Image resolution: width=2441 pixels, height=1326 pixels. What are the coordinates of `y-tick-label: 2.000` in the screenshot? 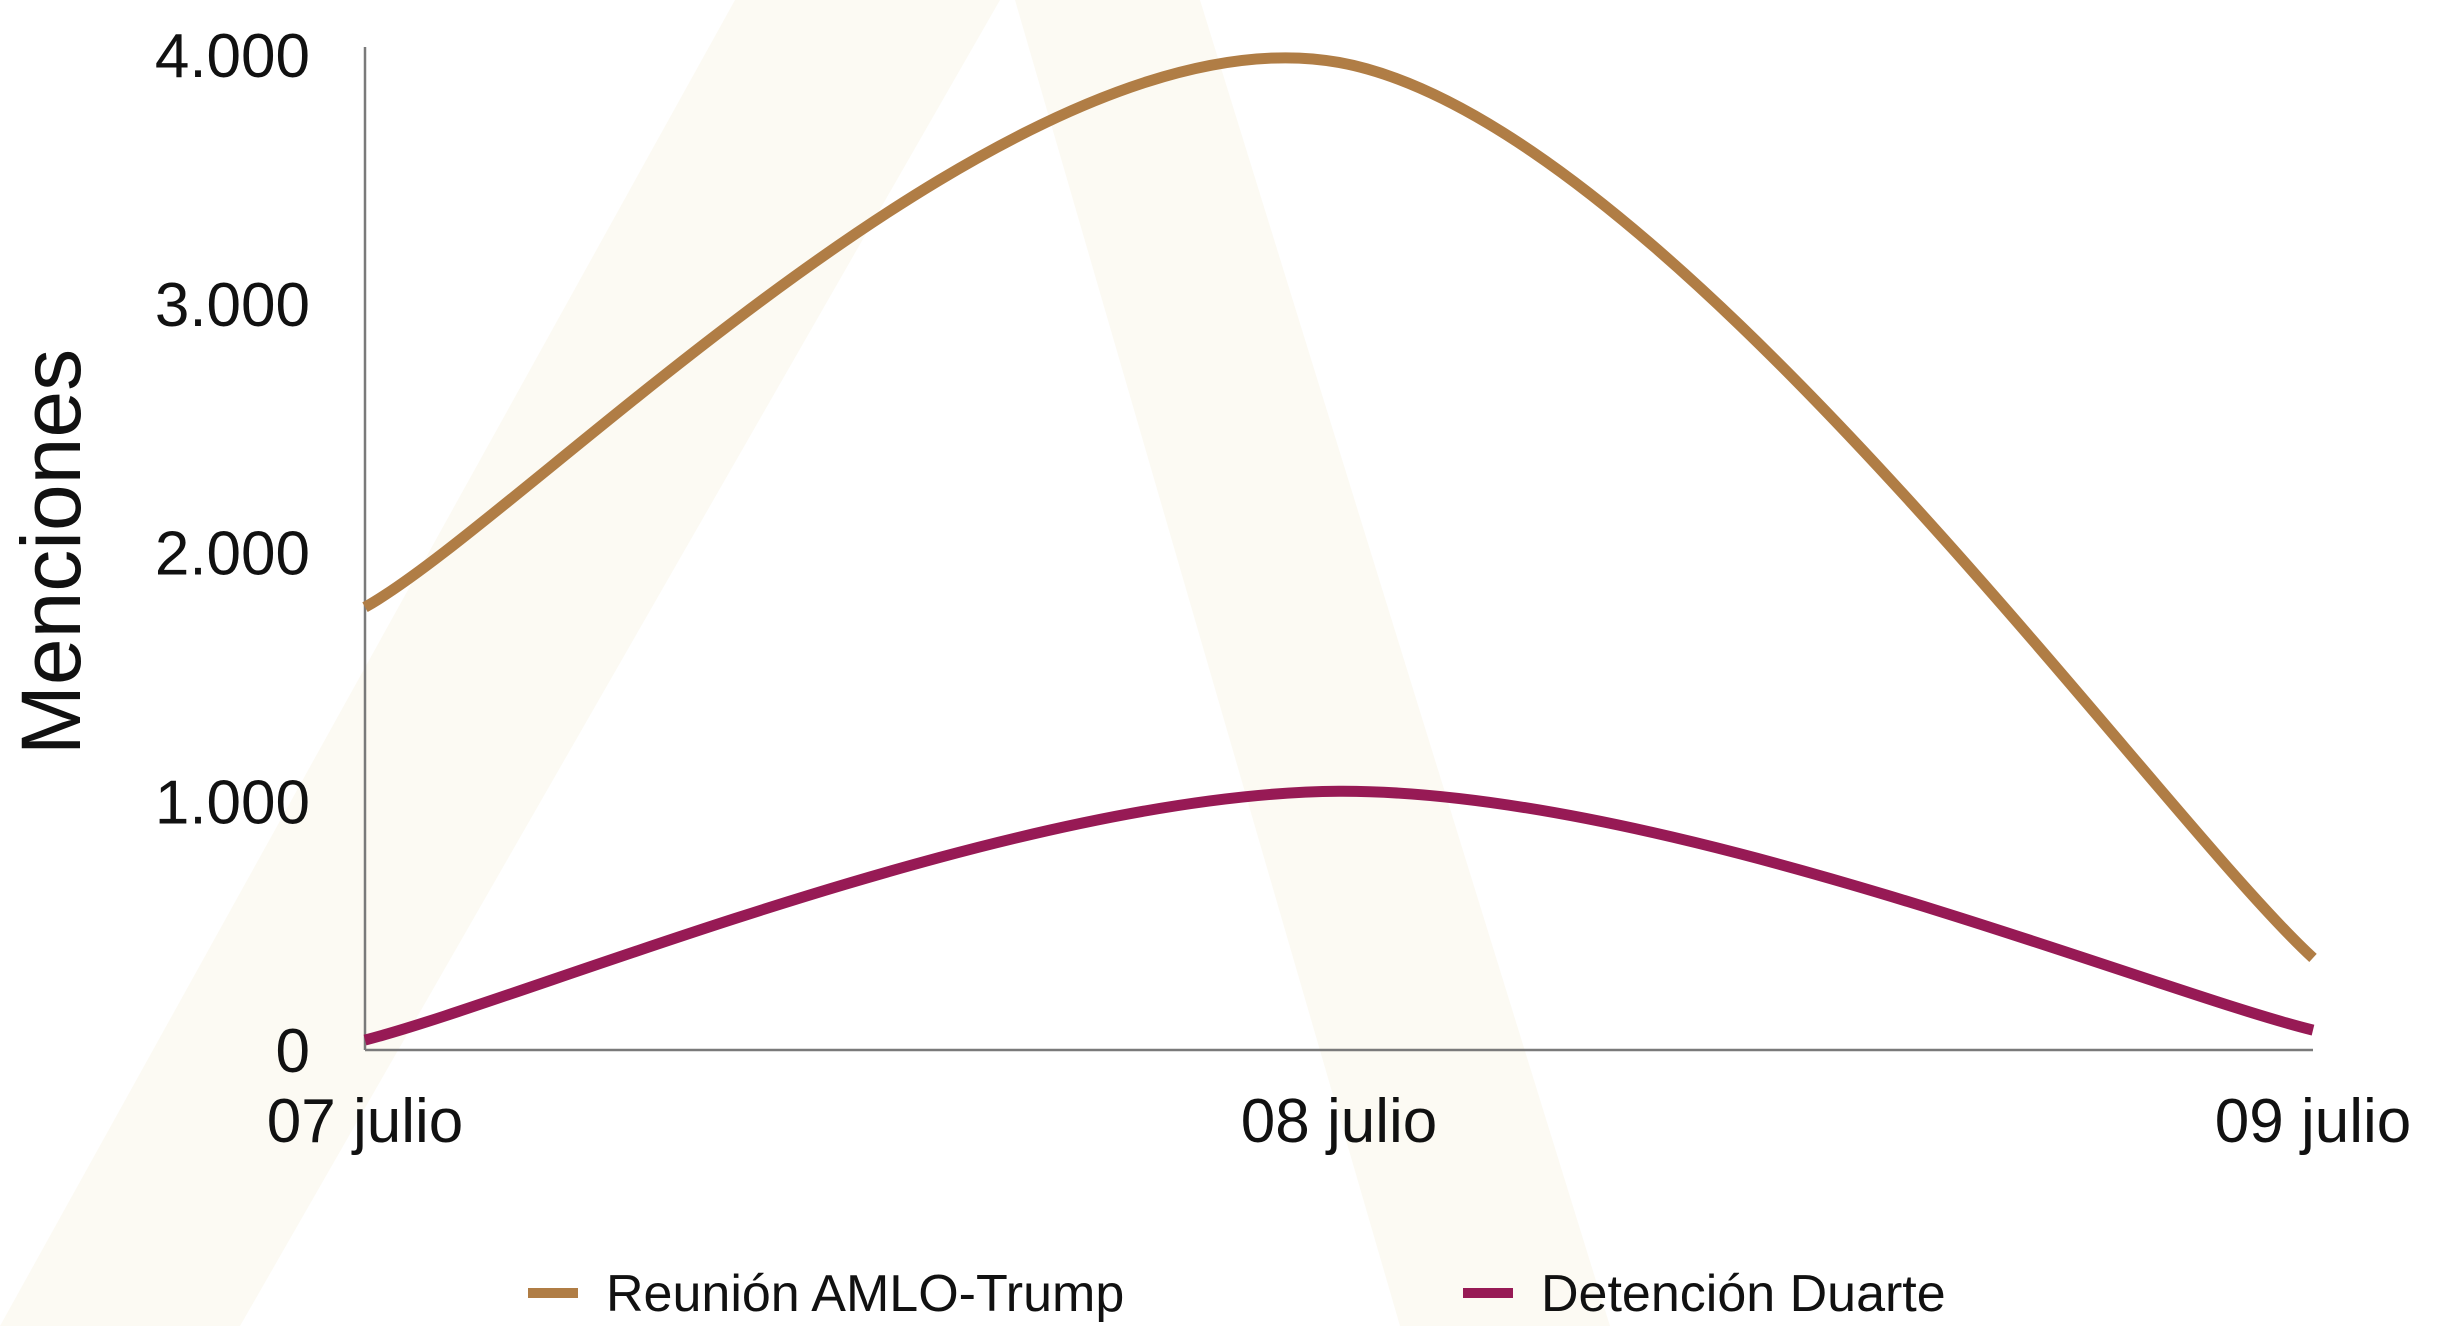 It's located at (232, 554).